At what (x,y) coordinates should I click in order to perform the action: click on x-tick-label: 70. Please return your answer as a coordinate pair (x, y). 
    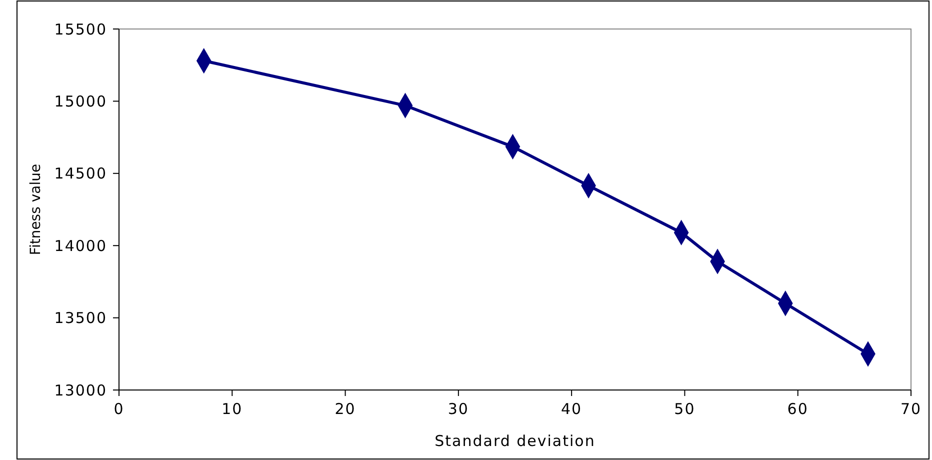
    Looking at the image, I should click on (911, 409).